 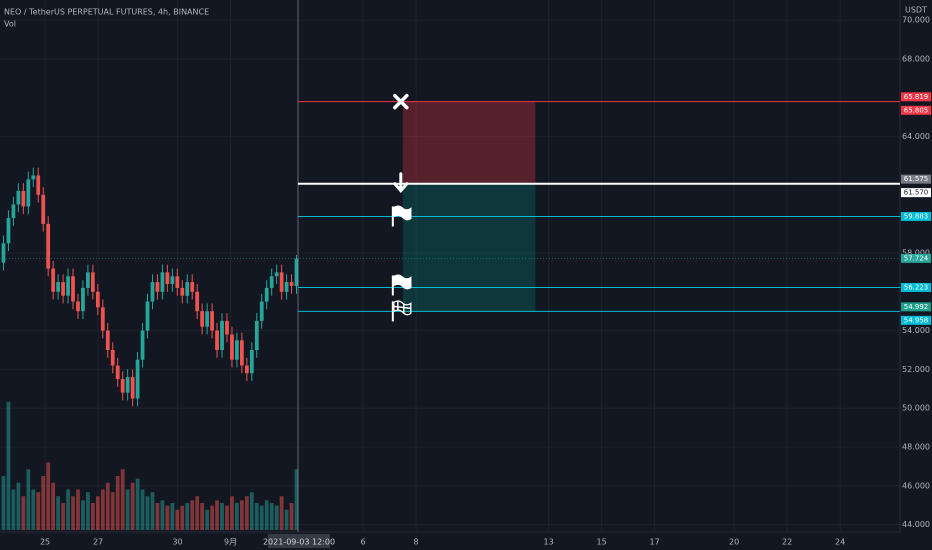 I want to click on y-tick-label: 48.000, so click(x=916, y=447).